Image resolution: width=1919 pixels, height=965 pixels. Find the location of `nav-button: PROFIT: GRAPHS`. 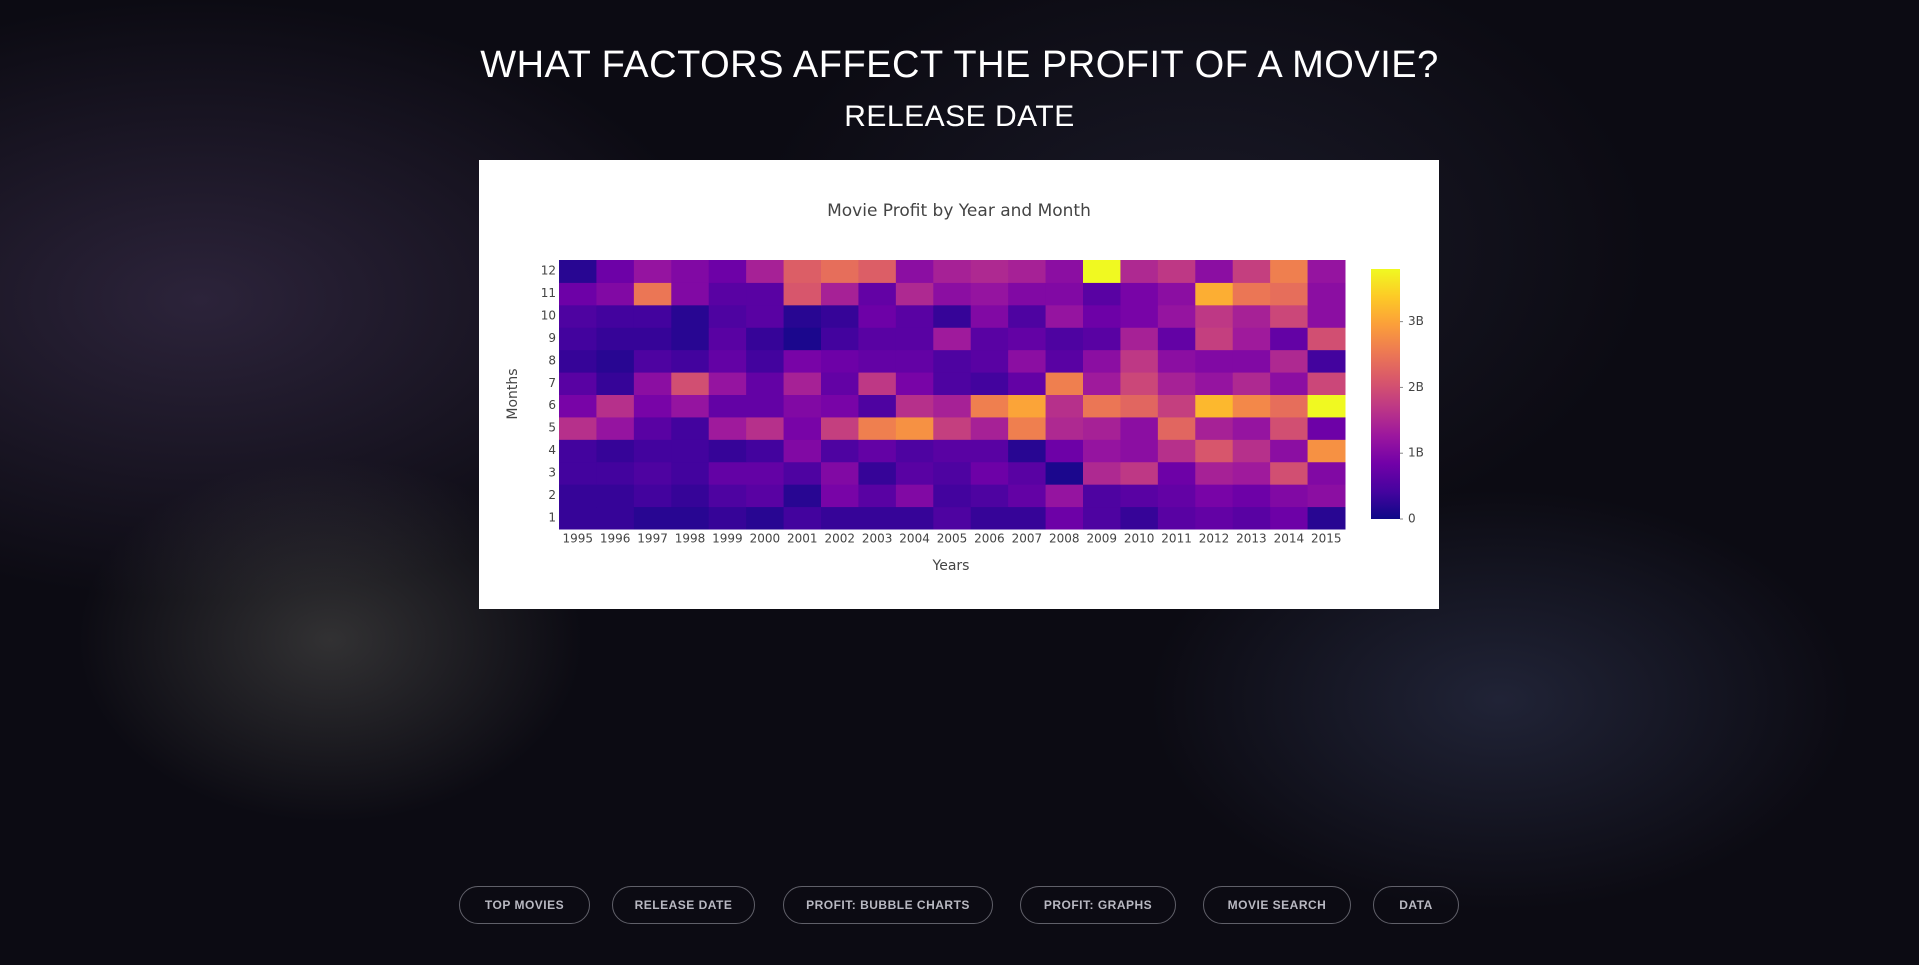

nav-button: PROFIT: GRAPHS is located at coordinates (1098, 905).